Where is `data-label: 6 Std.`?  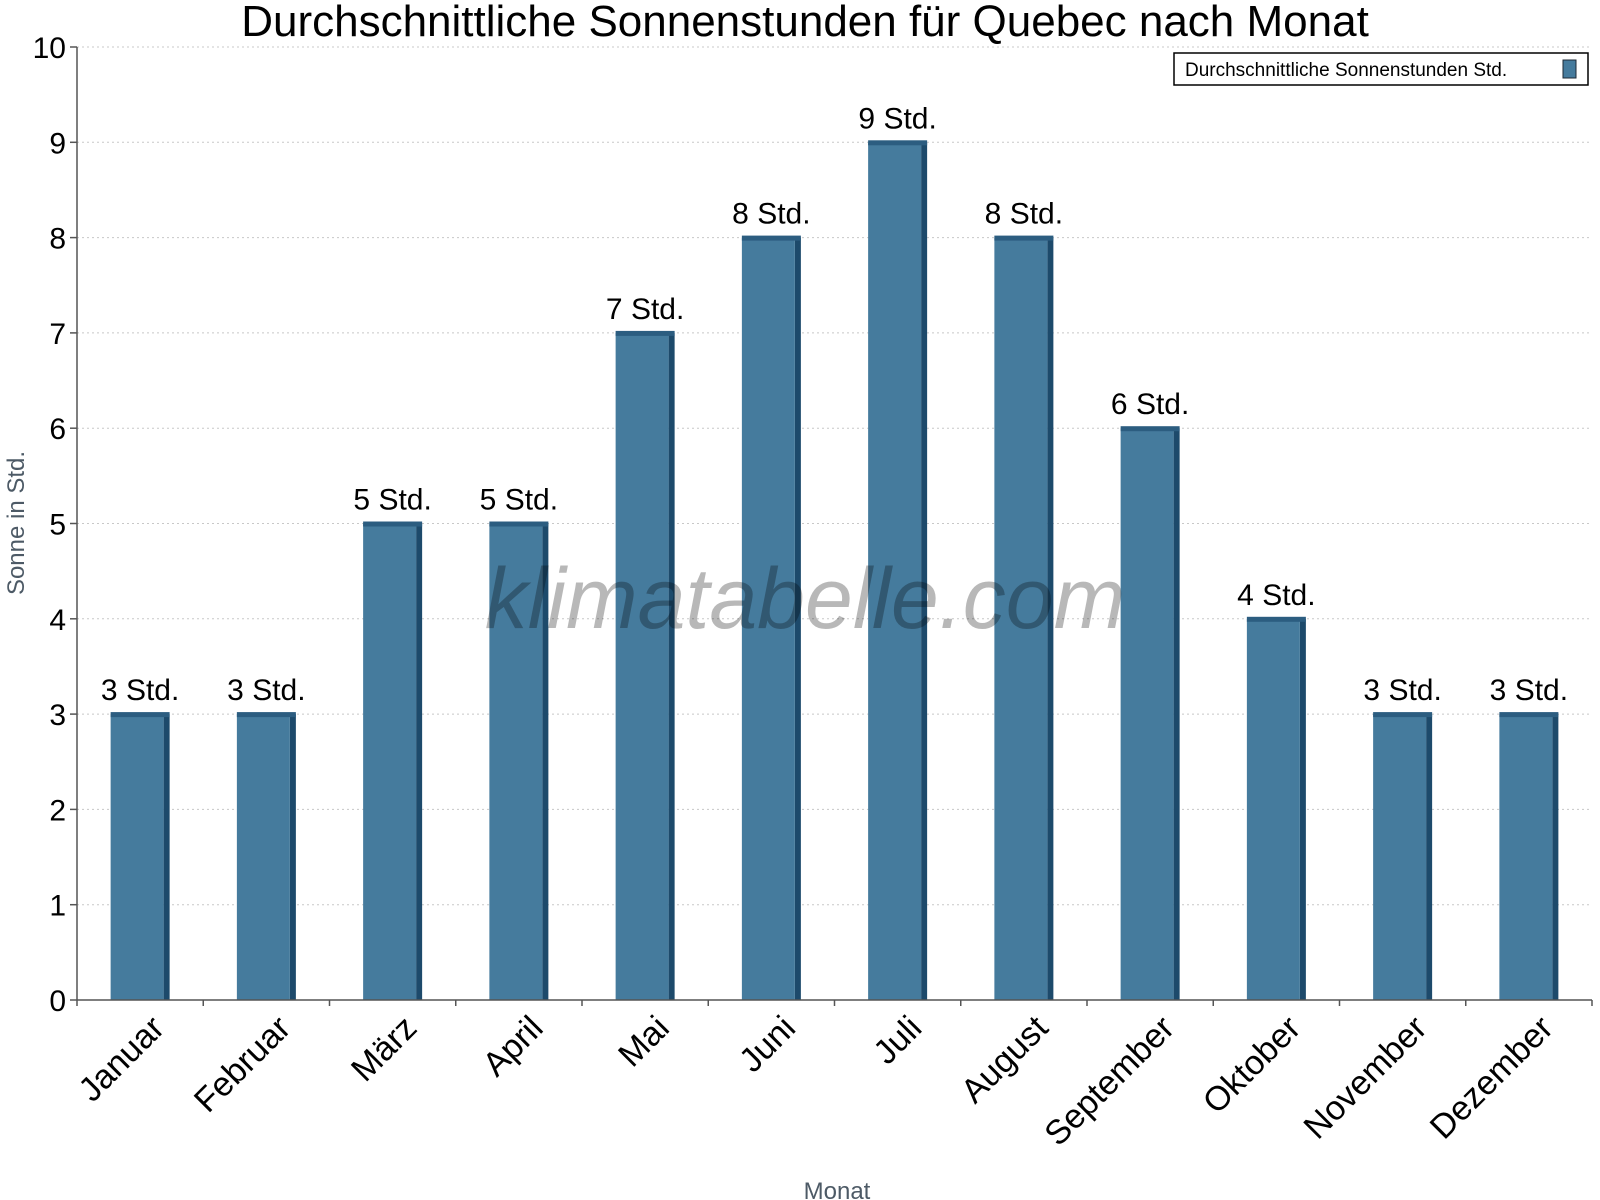 data-label: 6 Std. is located at coordinates (1150, 404).